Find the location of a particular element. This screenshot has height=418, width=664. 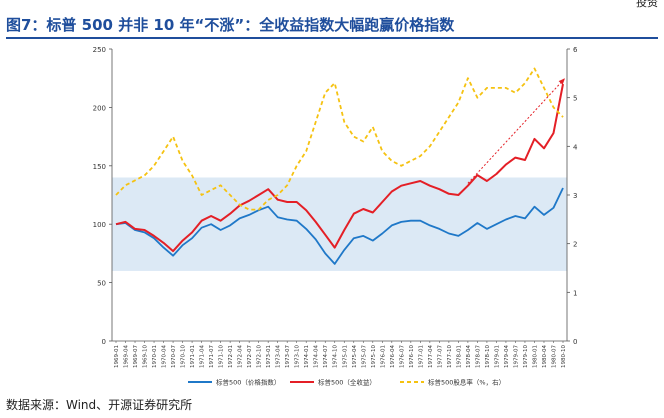

x-tick-label: 1977-01 is located at coordinates (421, 356).